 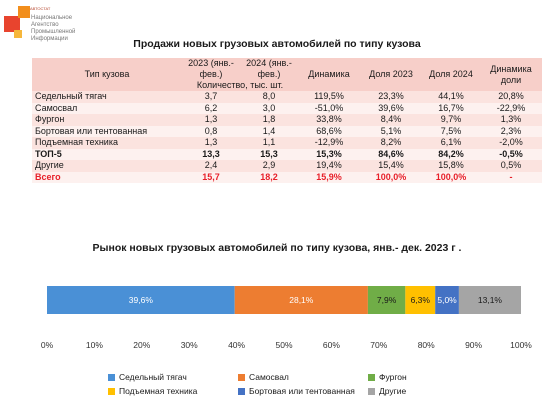 I want to click on x-tick-label: 100%, so click(x=521, y=345).